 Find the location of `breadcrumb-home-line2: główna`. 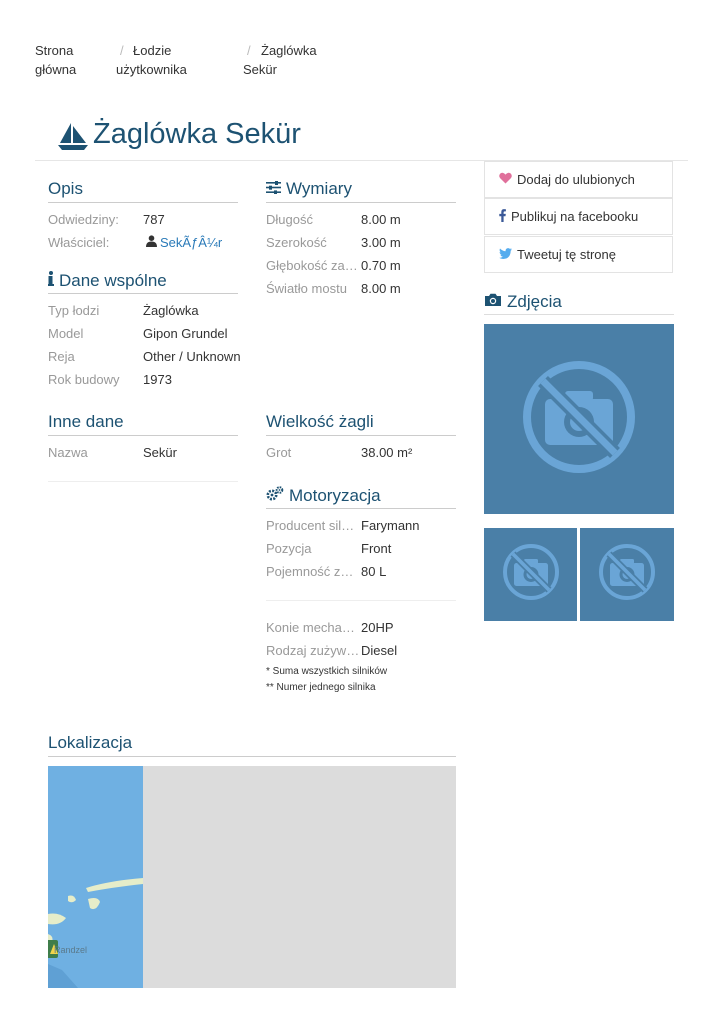

breadcrumb-home-line2: główna is located at coordinates (56, 69).